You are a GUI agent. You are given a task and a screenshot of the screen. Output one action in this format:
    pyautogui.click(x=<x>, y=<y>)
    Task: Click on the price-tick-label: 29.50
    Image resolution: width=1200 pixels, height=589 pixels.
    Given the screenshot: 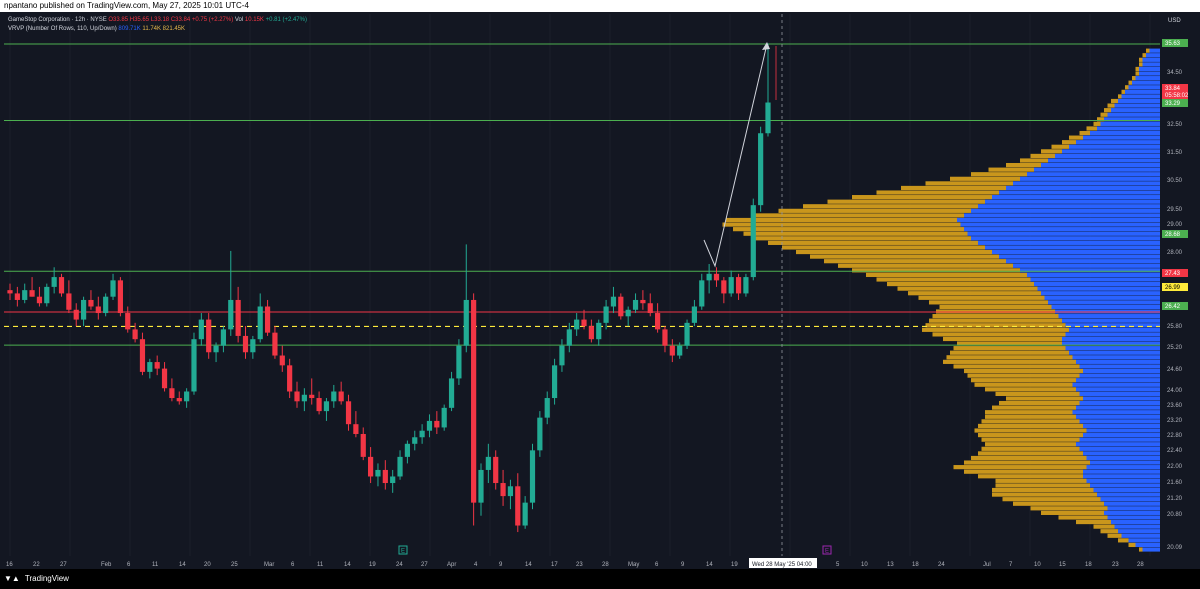 What is the action you would take?
    pyautogui.click(x=1175, y=210)
    